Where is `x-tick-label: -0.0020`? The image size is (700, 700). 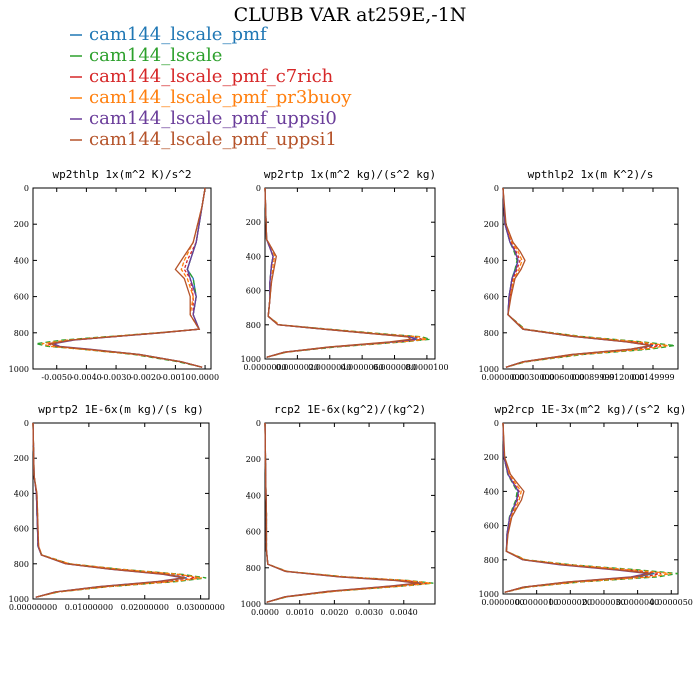 x-tick-label: -0.0020 is located at coordinates (145, 377).